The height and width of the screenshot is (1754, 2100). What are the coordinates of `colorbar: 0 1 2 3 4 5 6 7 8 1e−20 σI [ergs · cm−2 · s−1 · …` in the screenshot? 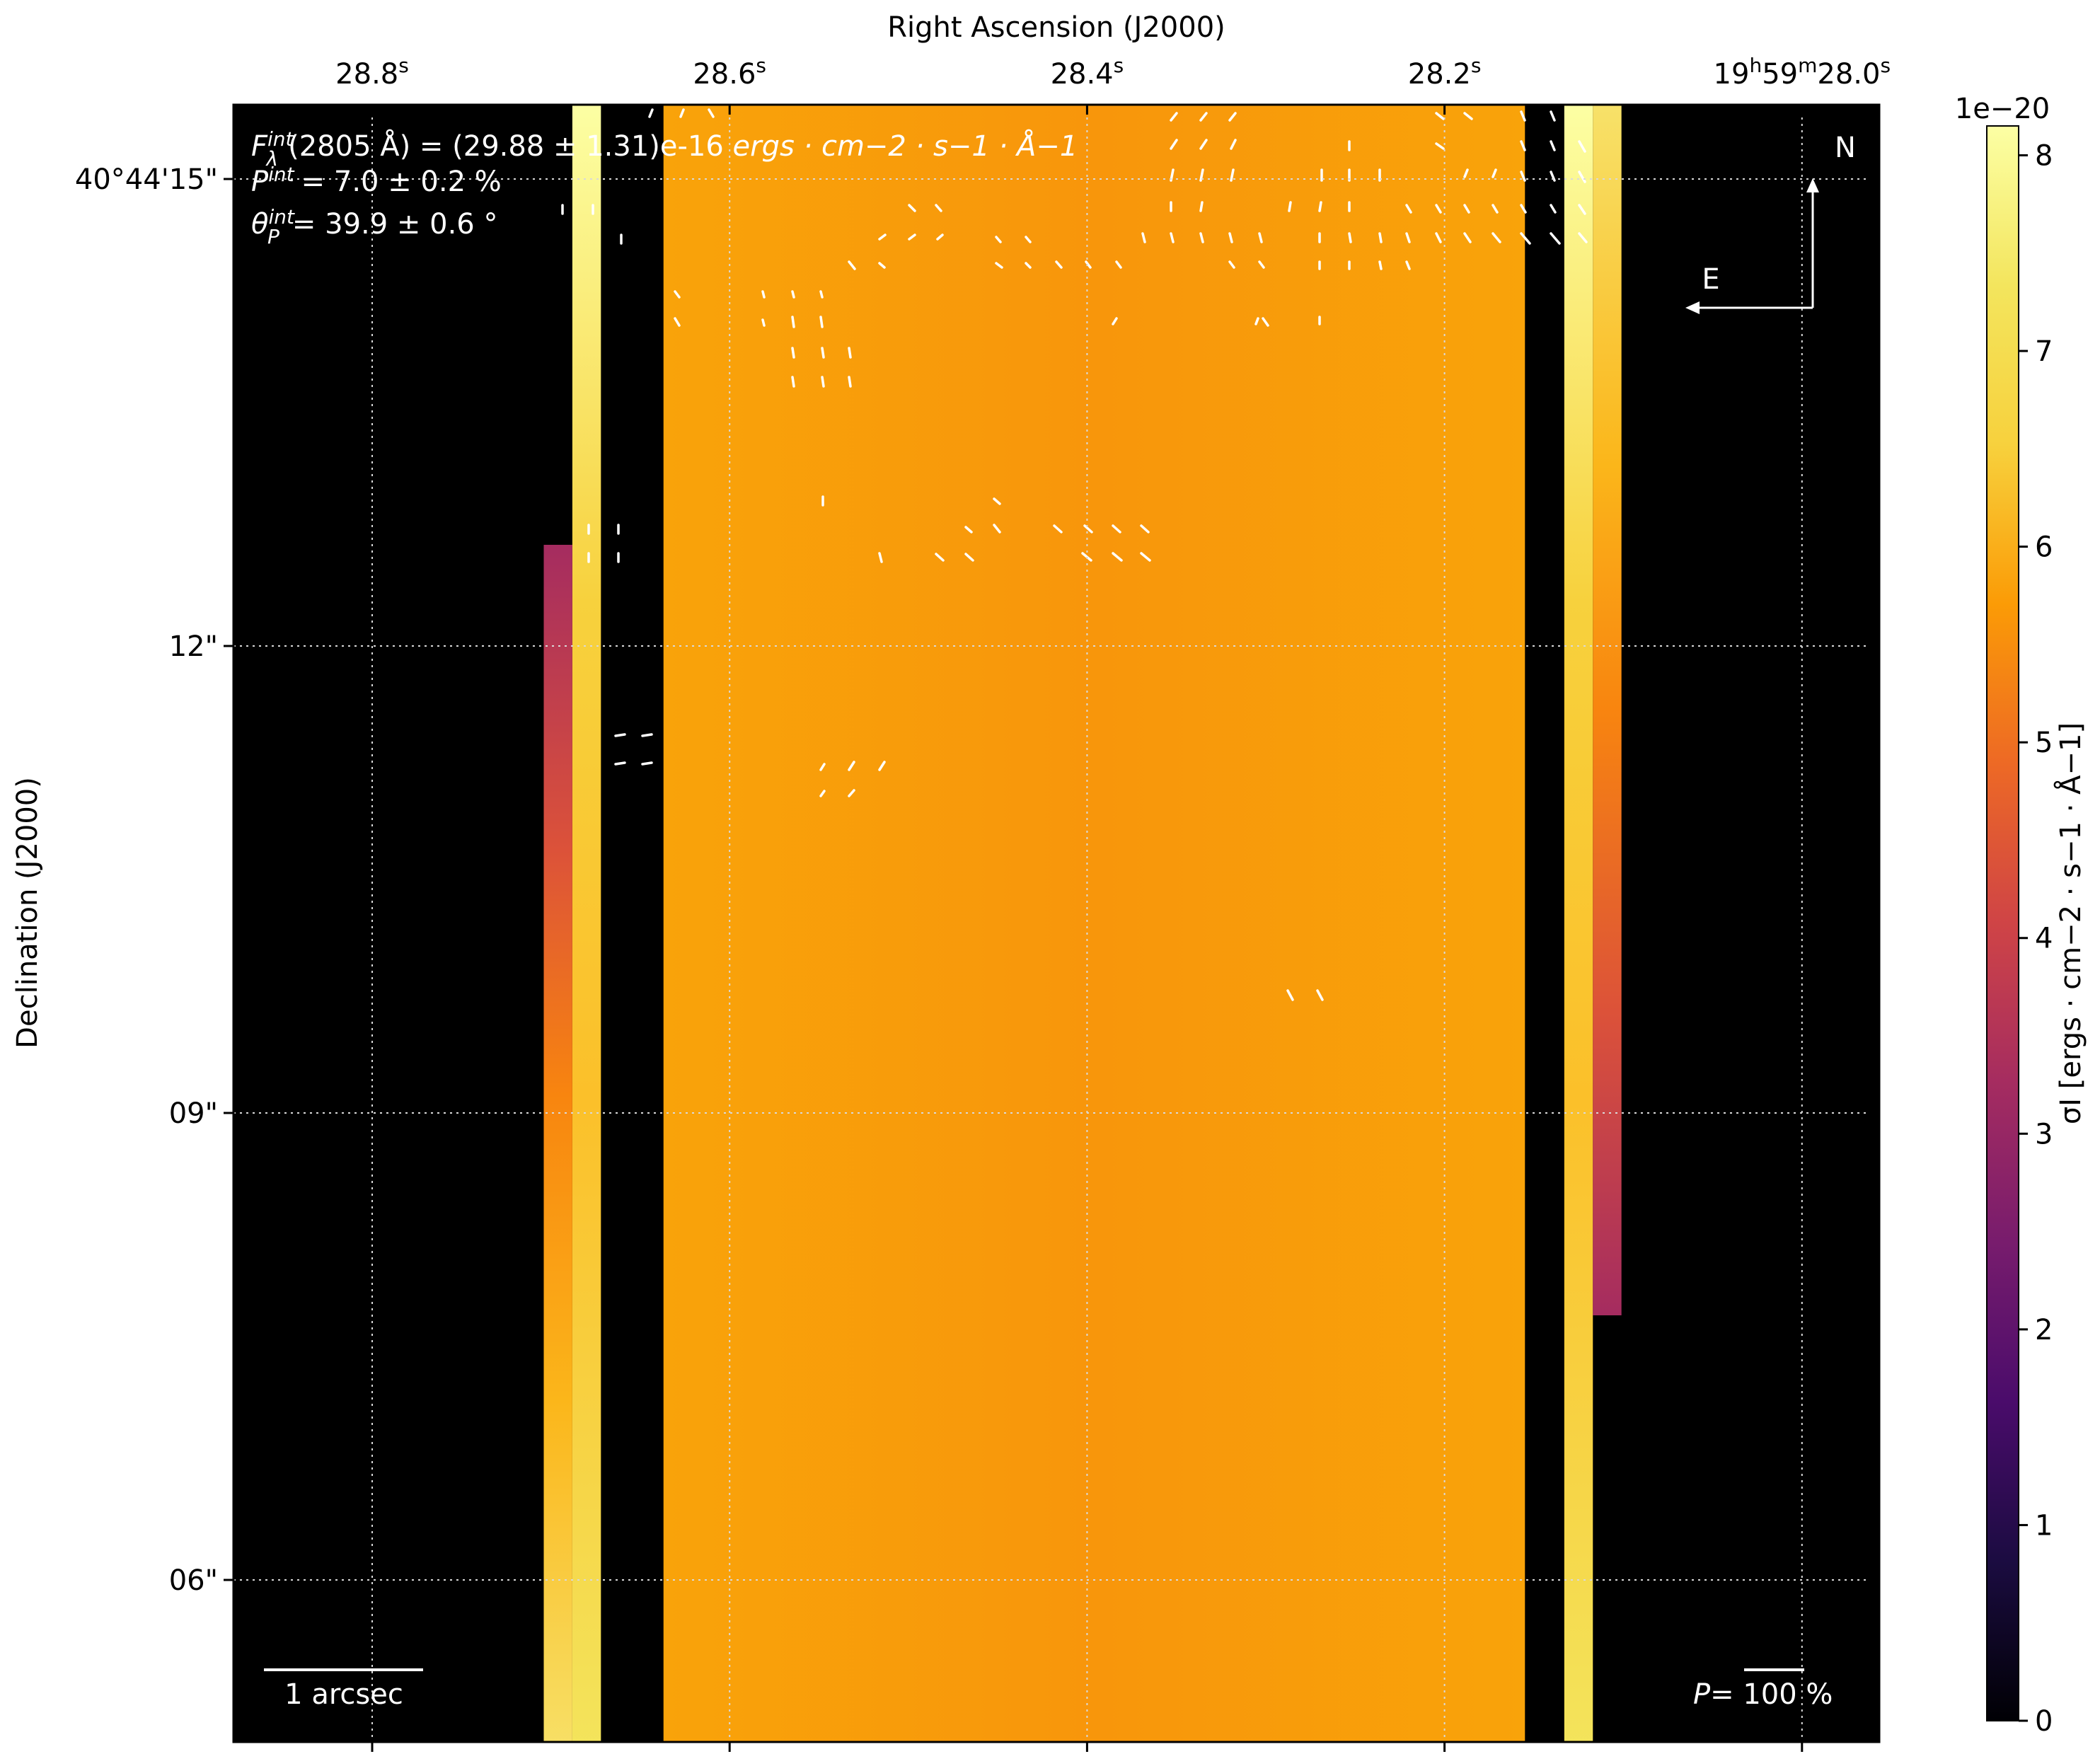 It's located at (2021, 916).